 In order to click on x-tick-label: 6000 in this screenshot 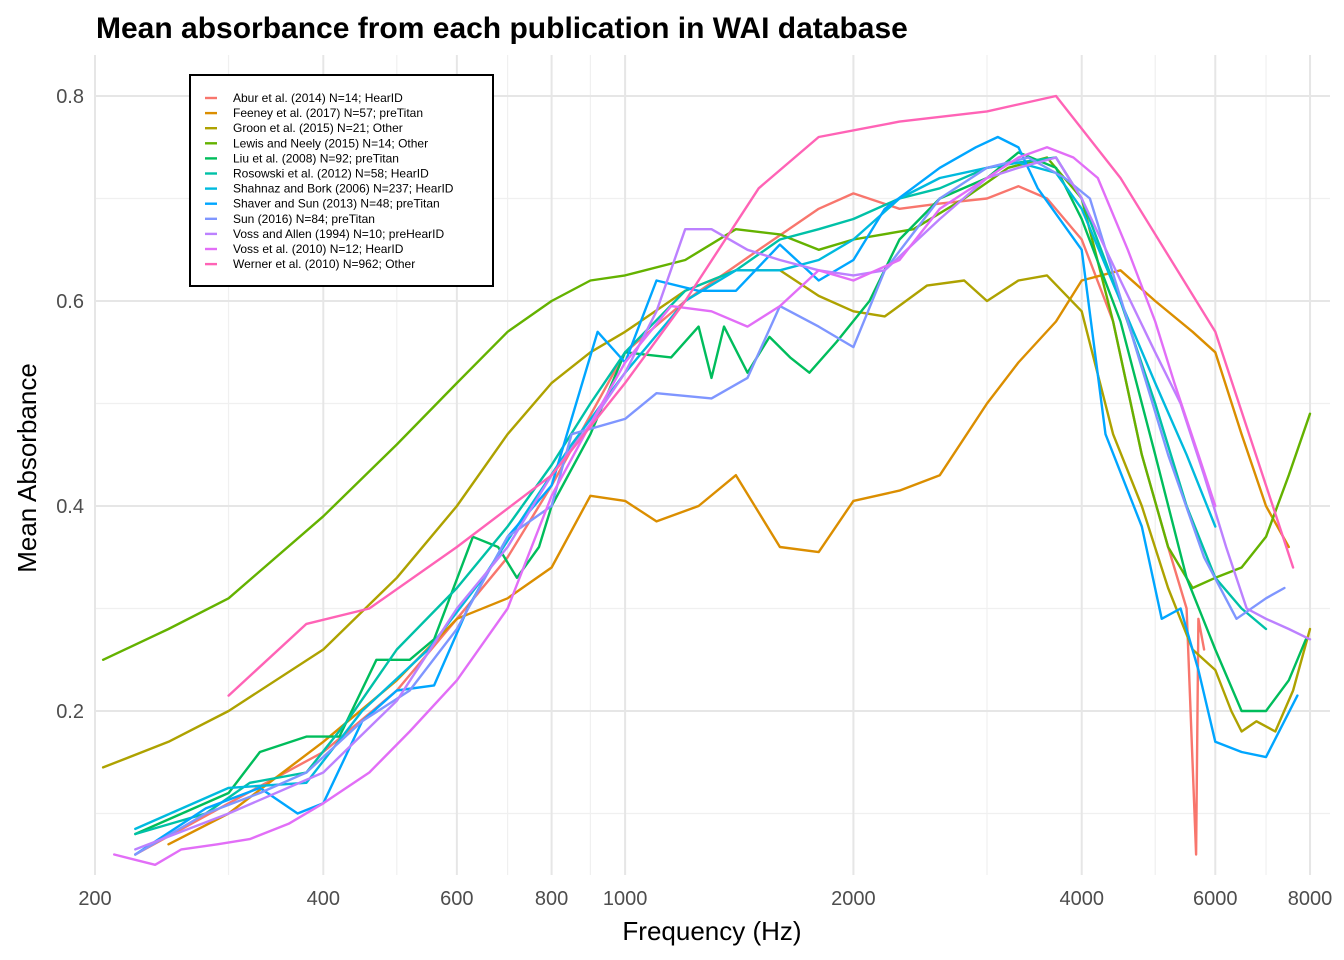, I will do `click(1215, 899)`.